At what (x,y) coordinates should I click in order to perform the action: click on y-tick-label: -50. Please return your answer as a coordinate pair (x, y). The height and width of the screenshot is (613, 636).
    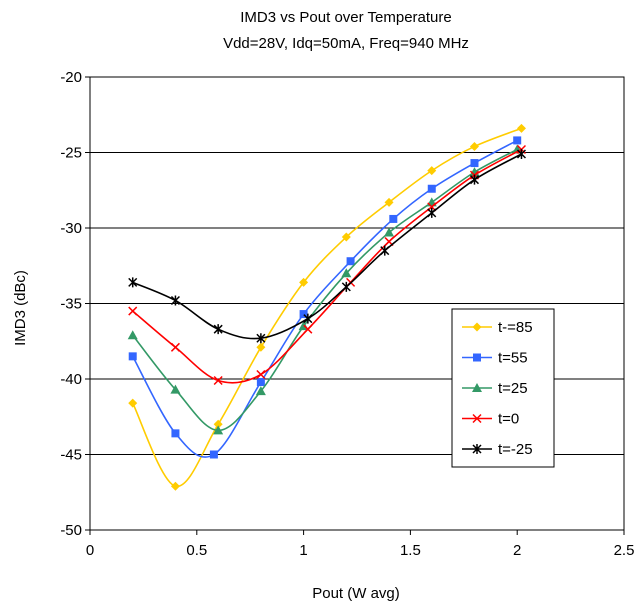
    Looking at the image, I should click on (71, 530).